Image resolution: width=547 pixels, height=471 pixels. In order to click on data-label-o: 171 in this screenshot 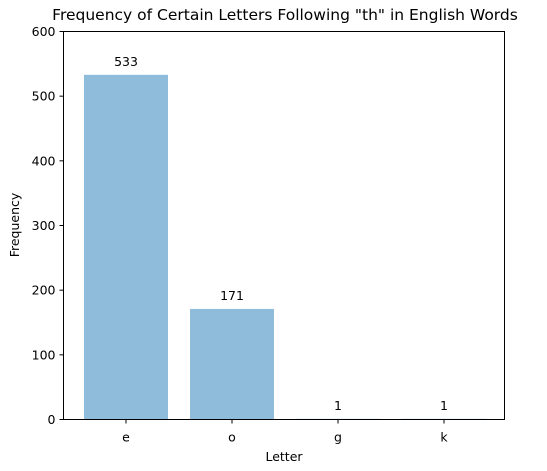, I will do `click(232, 295)`.